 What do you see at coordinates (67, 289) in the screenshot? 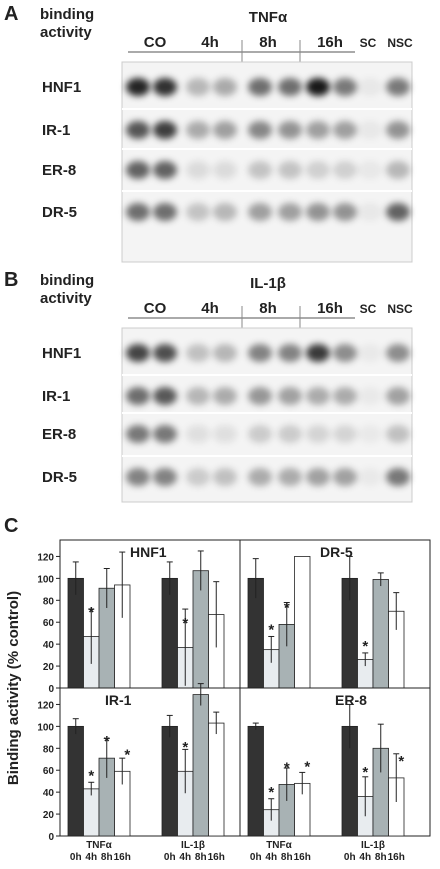
I see `header: binding activity` at bounding box center [67, 289].